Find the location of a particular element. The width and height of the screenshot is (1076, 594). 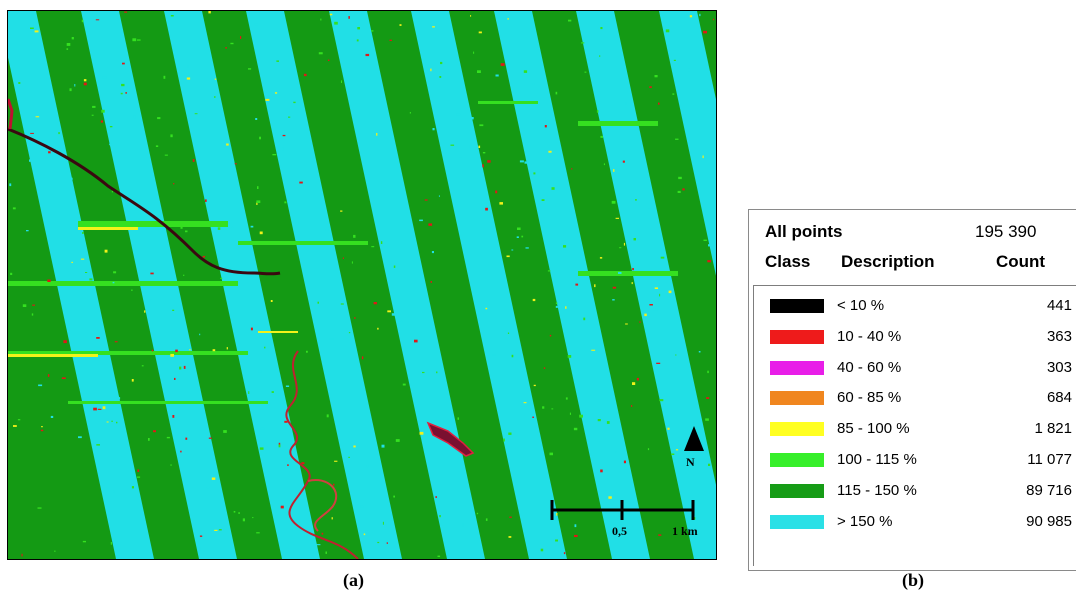

legend-count: 303 is located at coordinates (1059, 367).